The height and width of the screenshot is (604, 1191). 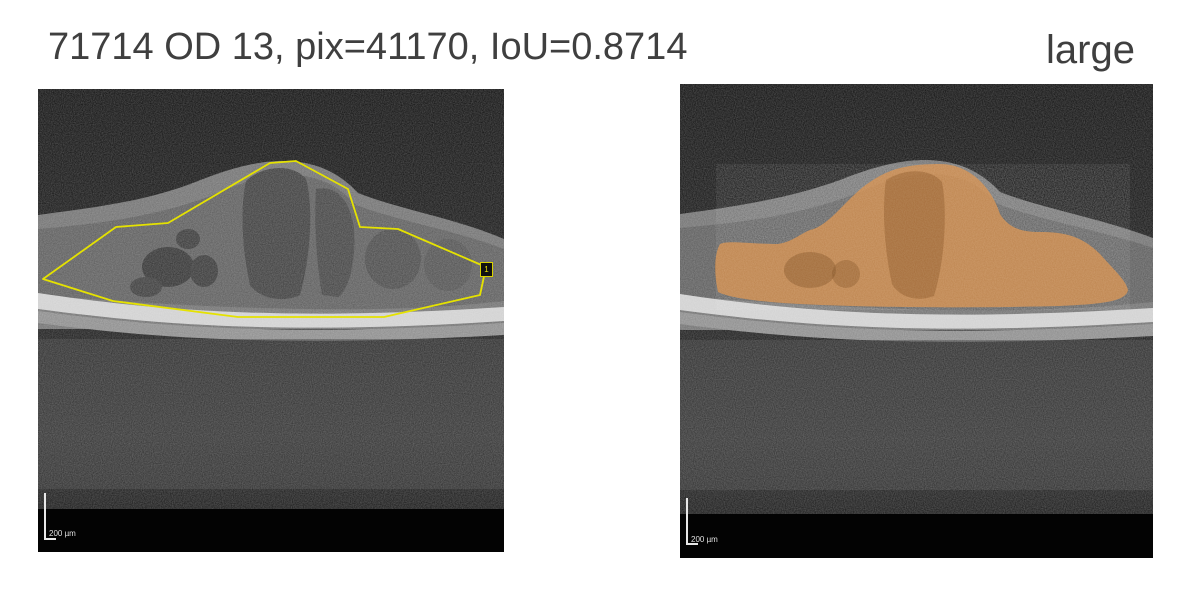 I want to click on lesion-outline, so click(x=264, y=239).